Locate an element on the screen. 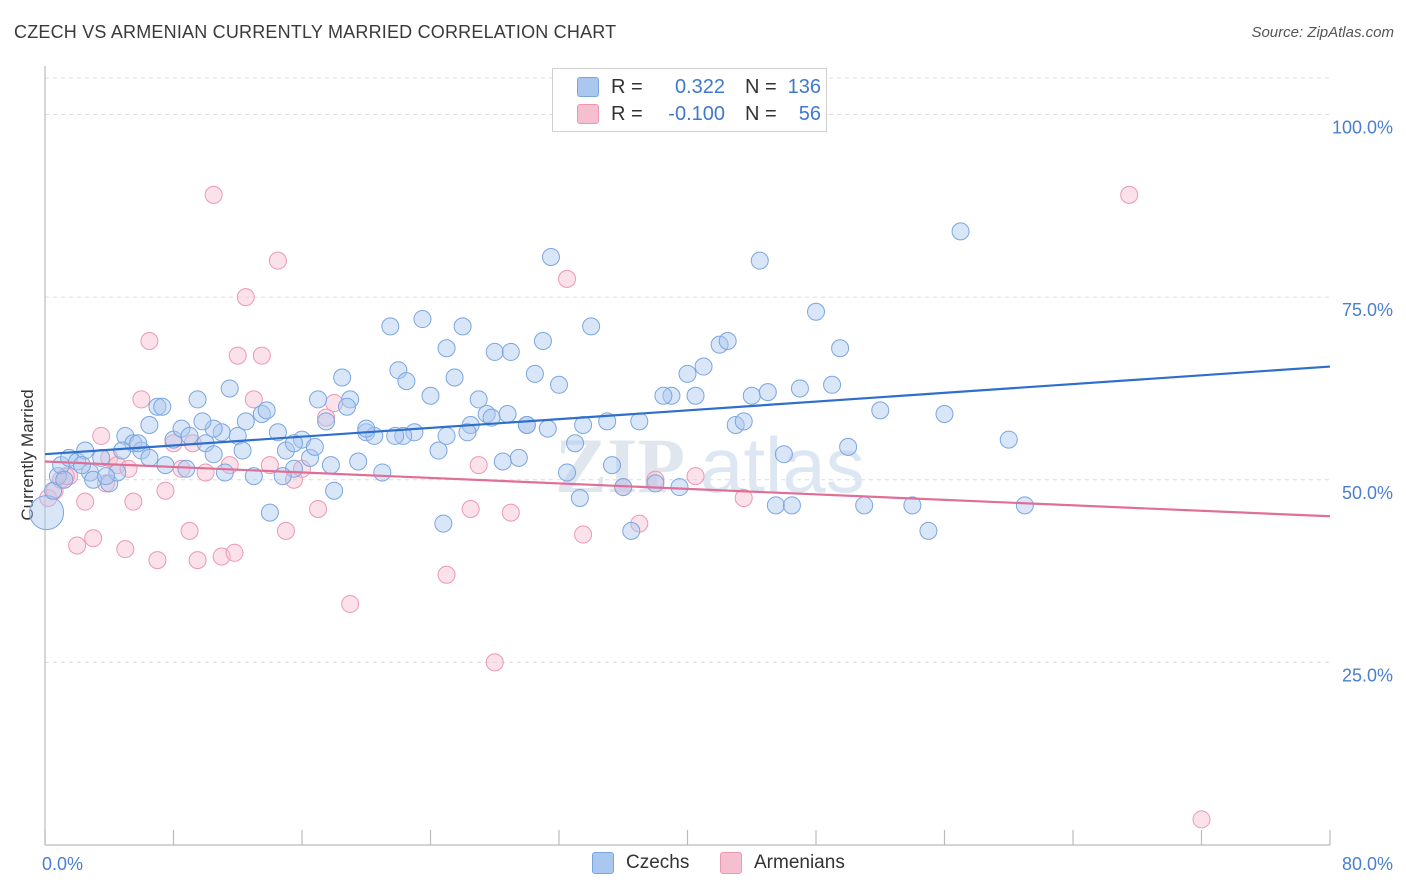  bottom-legend-armenians: Armenians is located at coordinates (782, 863).